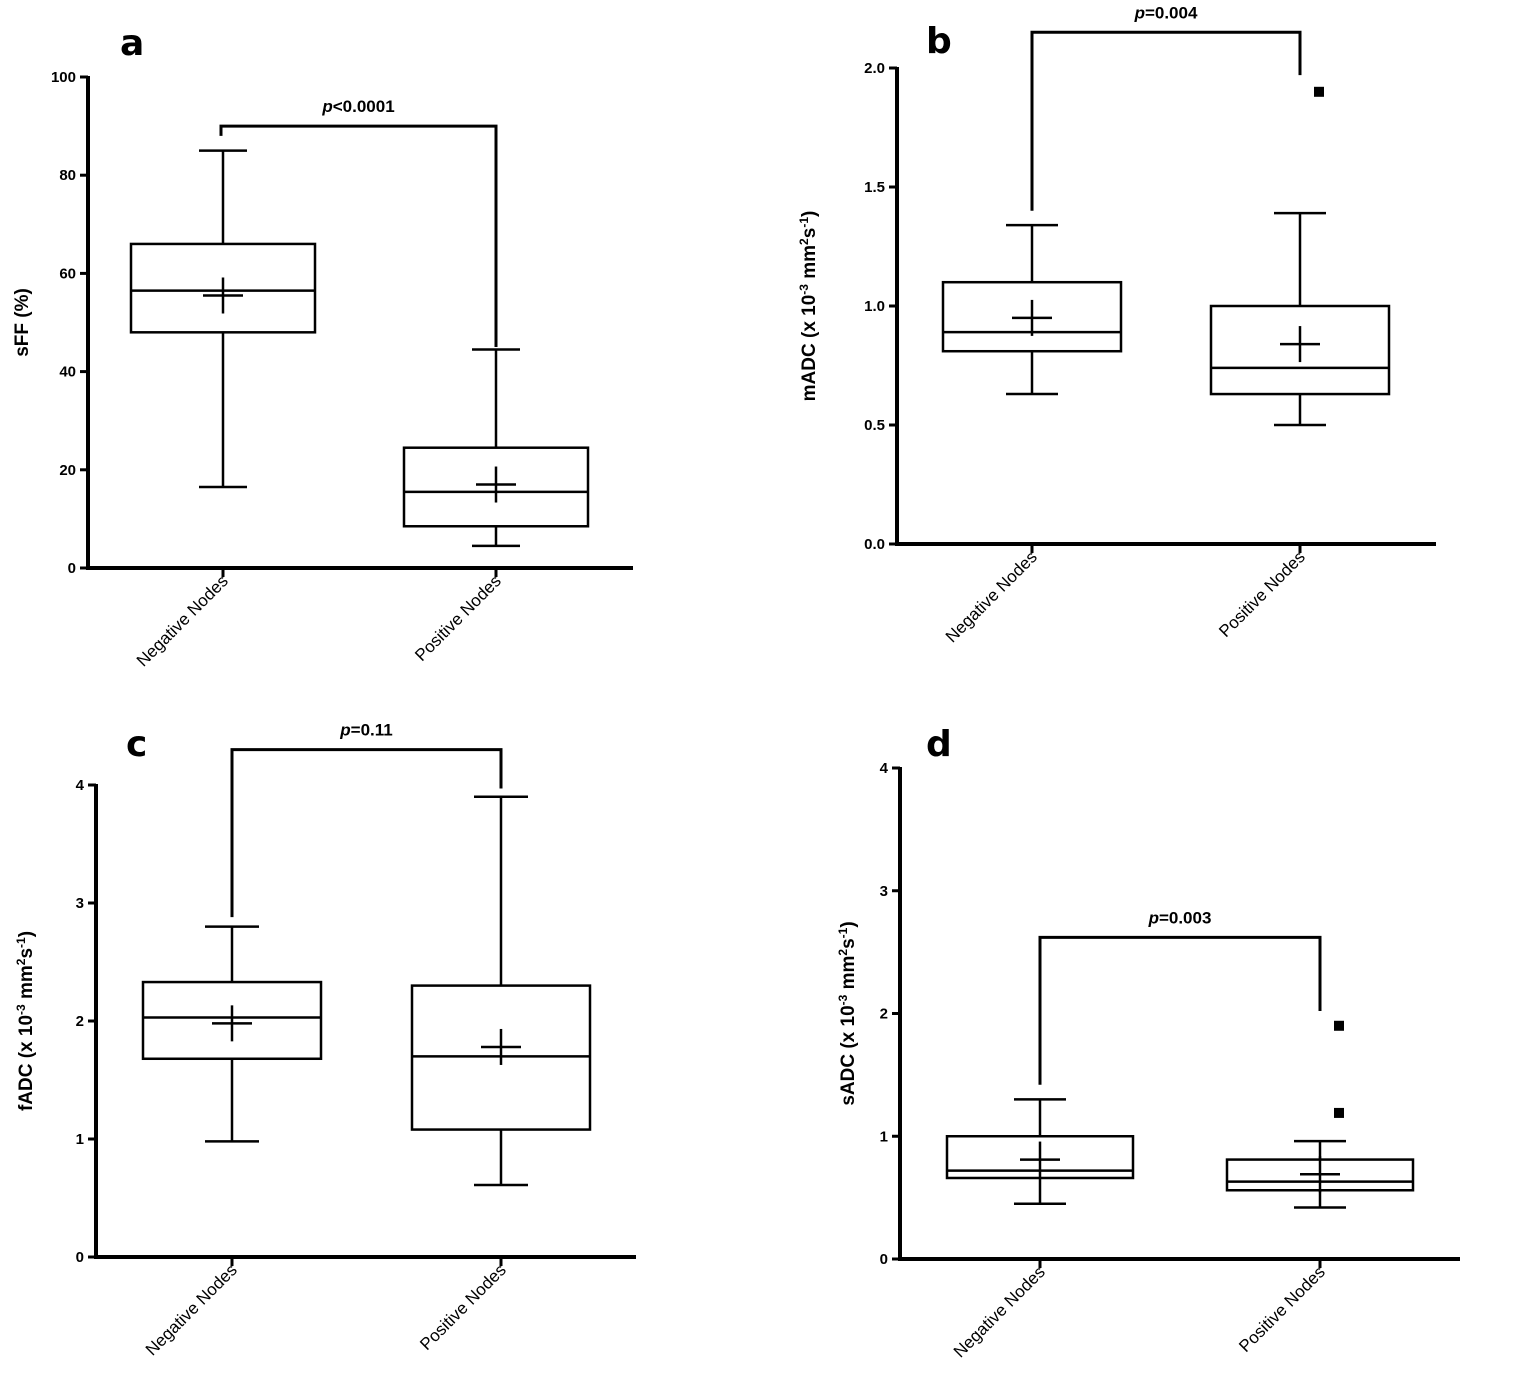 This screenshot has width=1516, height=1378. I want to click on y-tick-label: 60, so click(67, 273).